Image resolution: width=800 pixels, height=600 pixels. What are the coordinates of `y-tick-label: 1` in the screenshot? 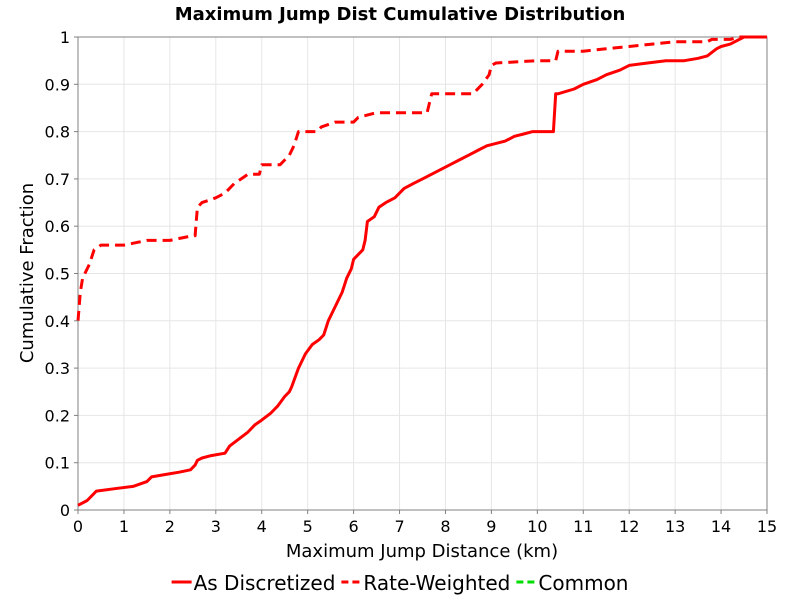 It's located at (65, 37).